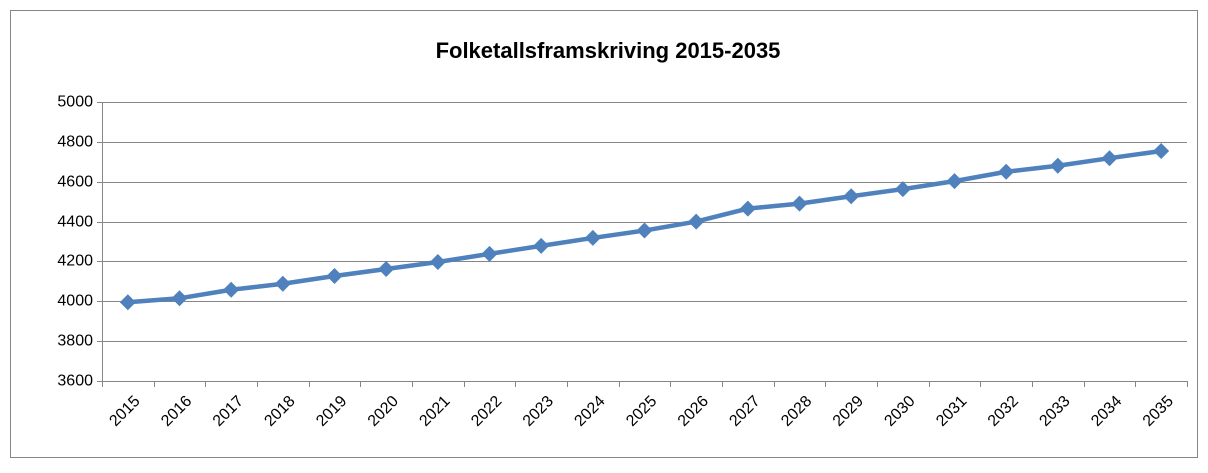  I want to click on y-tick-label: 4200, so click(75, 261).